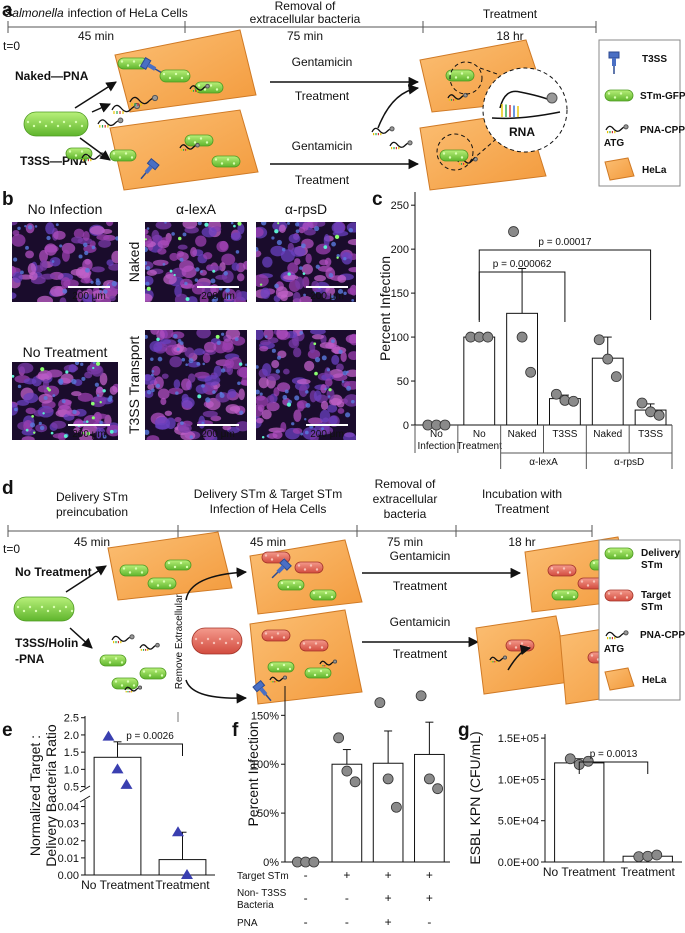  Describe the element at coordinates (420, 556) in the screenshot. I see `arrow-label: Gentamicin` at that location.